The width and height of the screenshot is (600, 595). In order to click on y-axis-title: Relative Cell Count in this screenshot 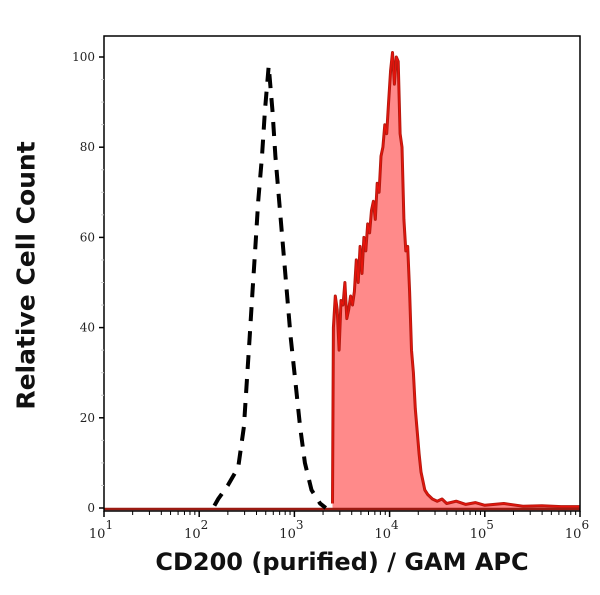, I will do `click(26, 275)`.